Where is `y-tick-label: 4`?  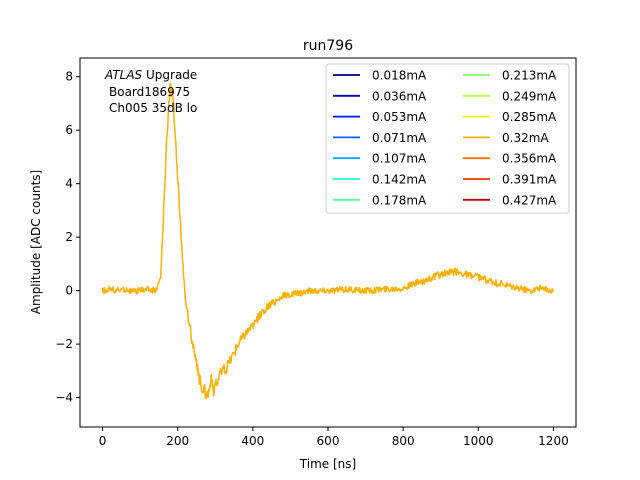 y-tick-label: 4 is located at coordinates (69, 184).